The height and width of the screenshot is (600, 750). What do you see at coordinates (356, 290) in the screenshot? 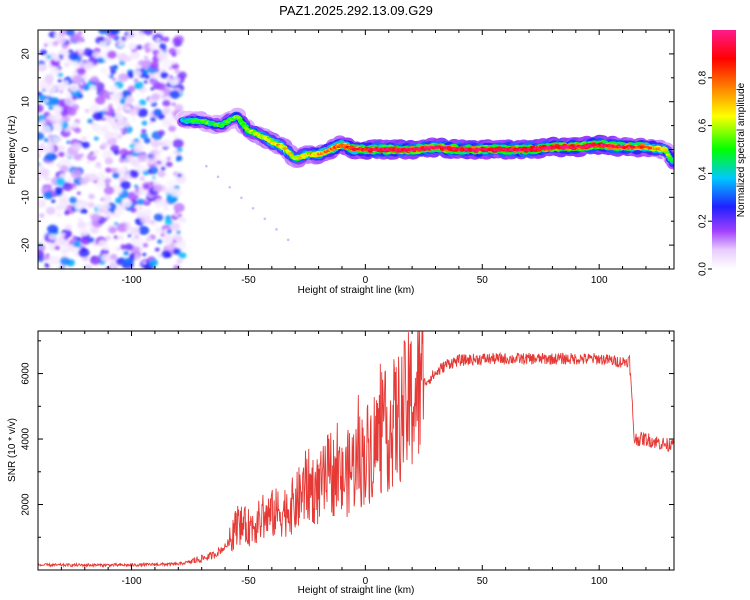
I see `spectrogram-xlabel: Height of straight line (km)` at bounding box center [356, 290].